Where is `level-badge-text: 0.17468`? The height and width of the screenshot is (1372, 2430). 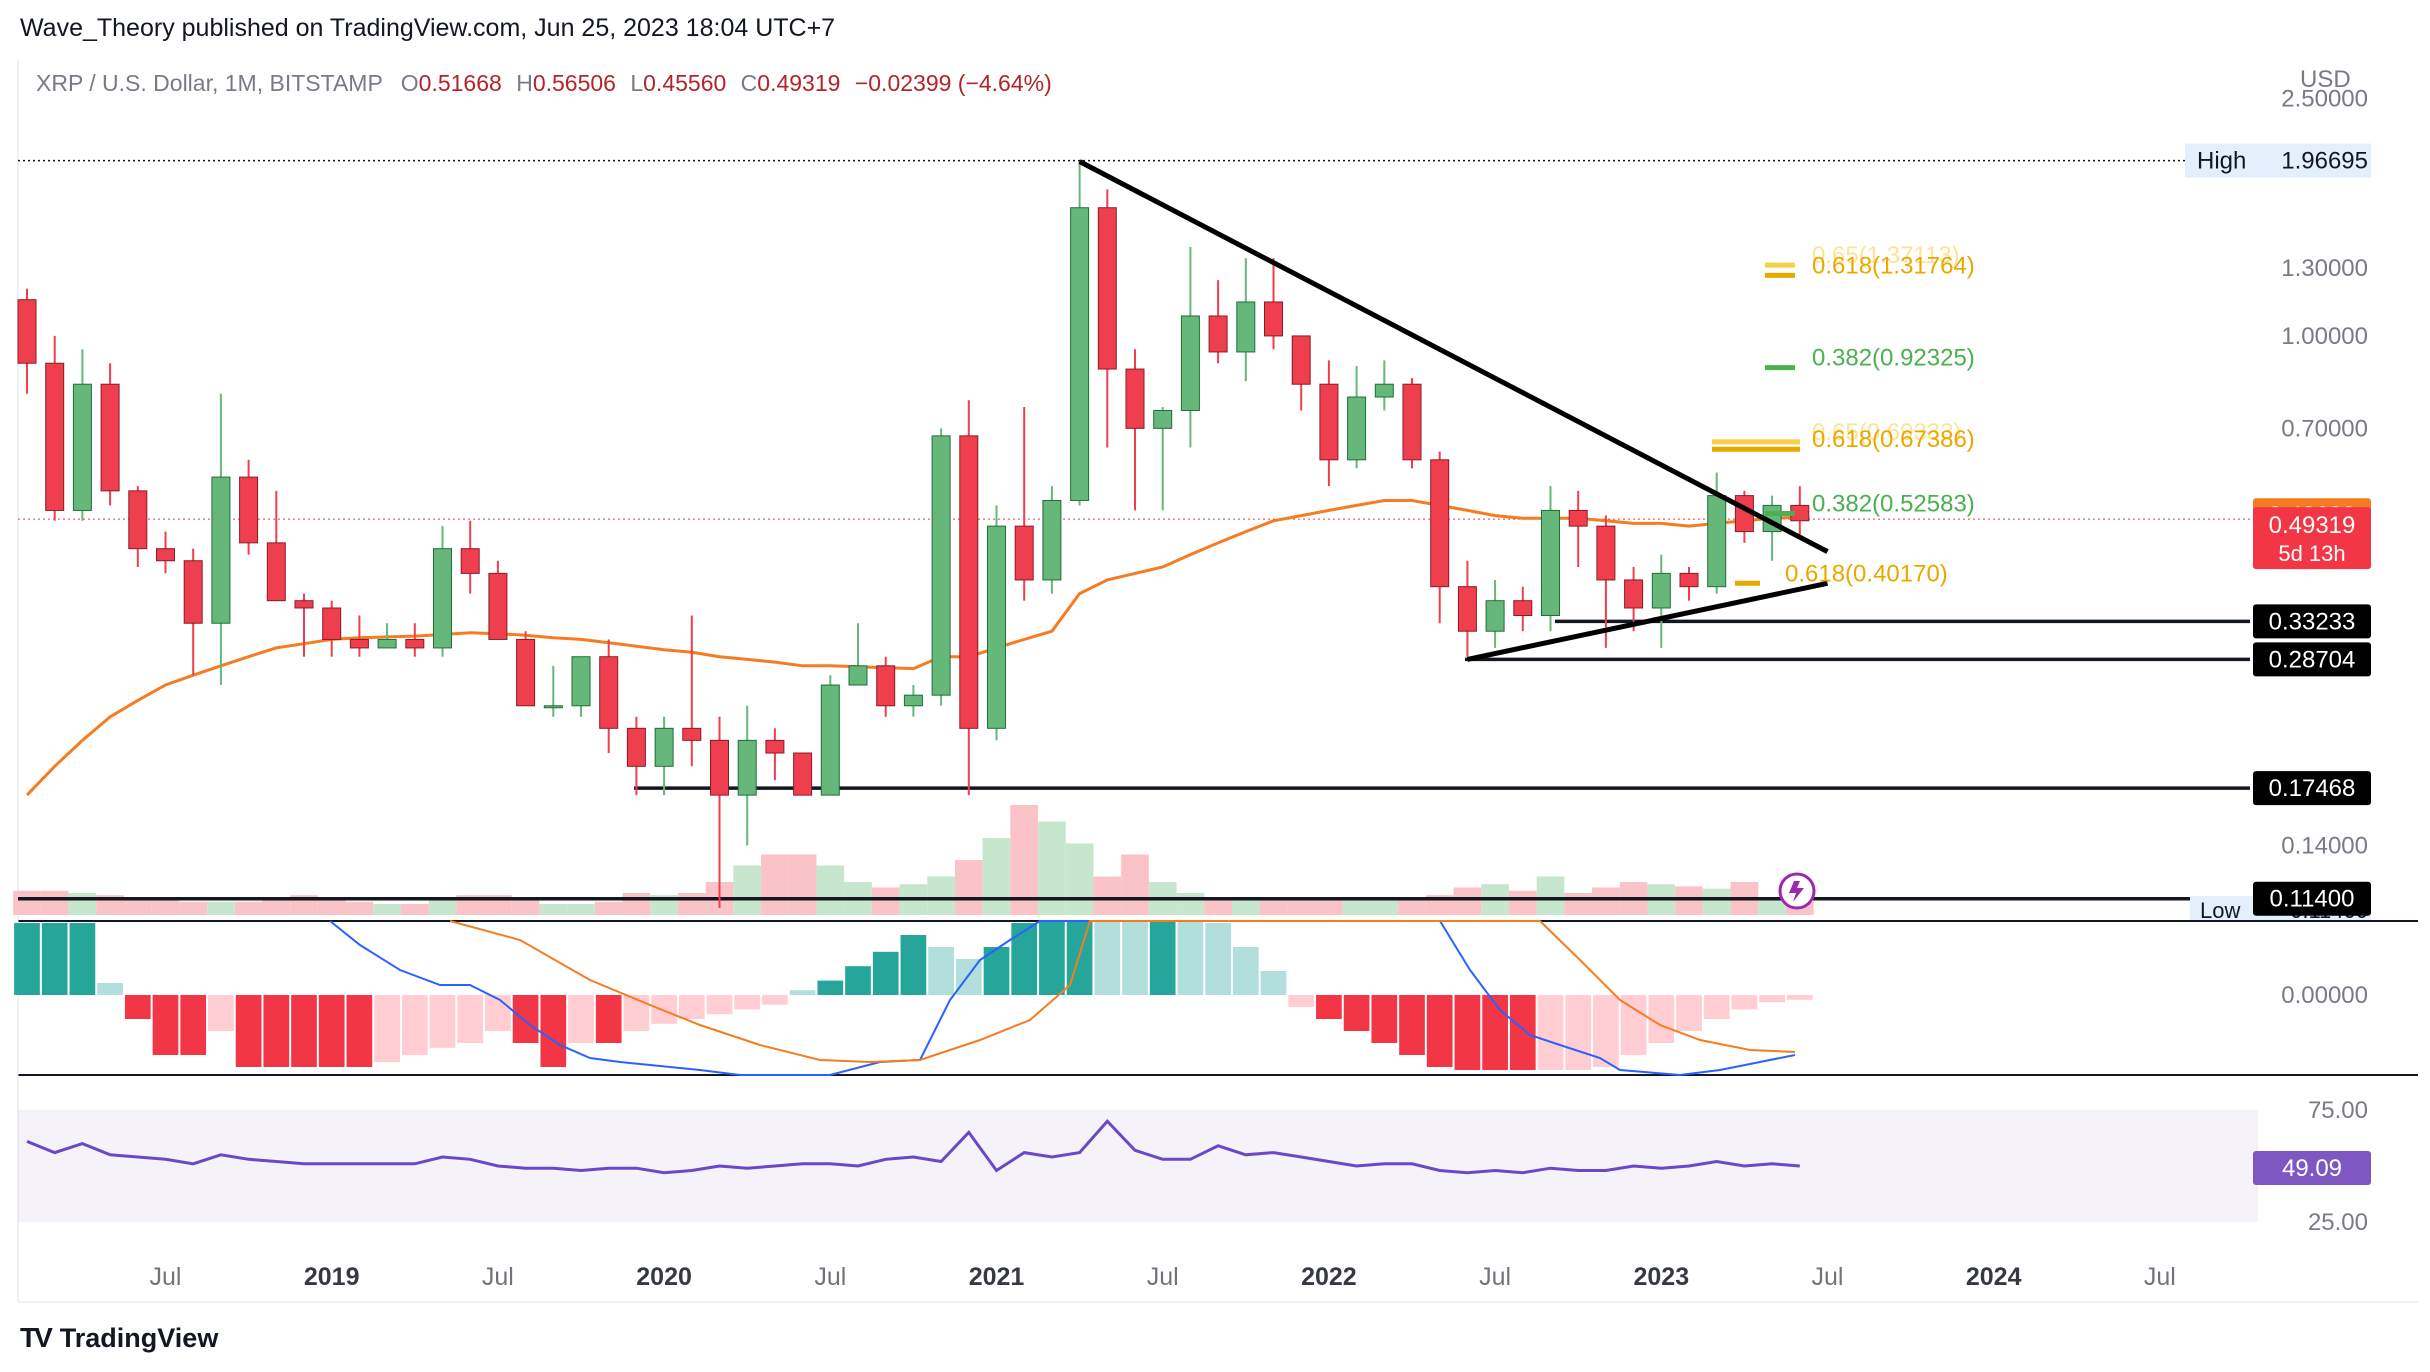
level-badge-text: 0.17468 is located at coordinates (2312, 788).